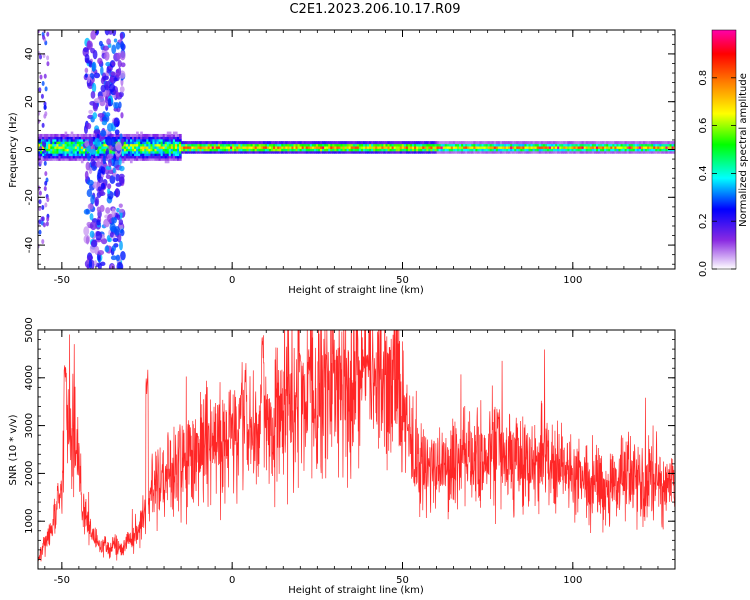  Describe the element at coordinates (402, 280) in the screenshot. I see `spectrogram-x-tick-label: 50` at that location.